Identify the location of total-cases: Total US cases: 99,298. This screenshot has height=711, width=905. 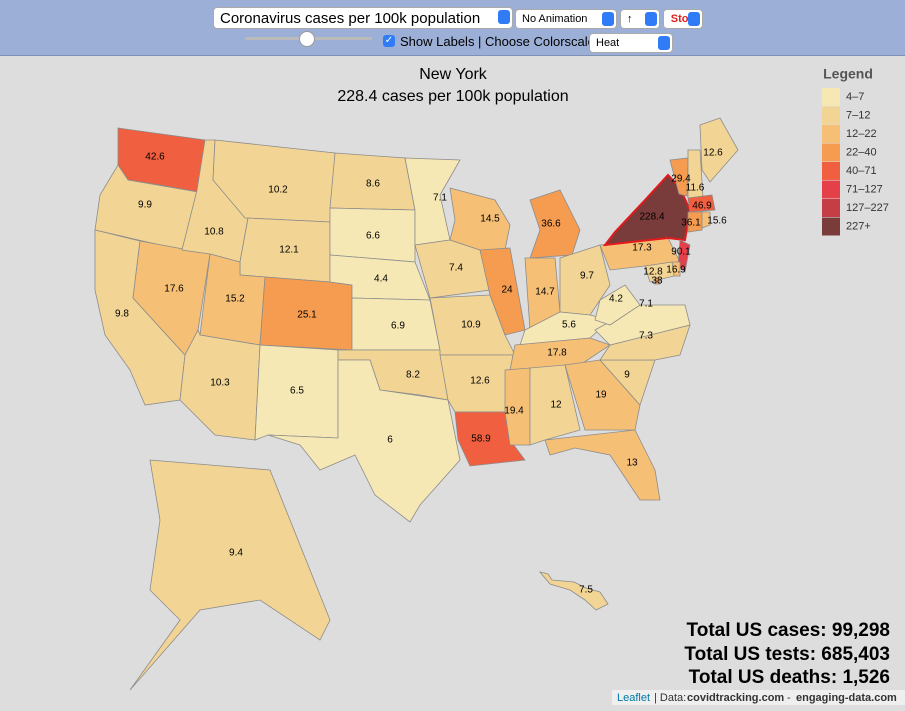
(788, 630).